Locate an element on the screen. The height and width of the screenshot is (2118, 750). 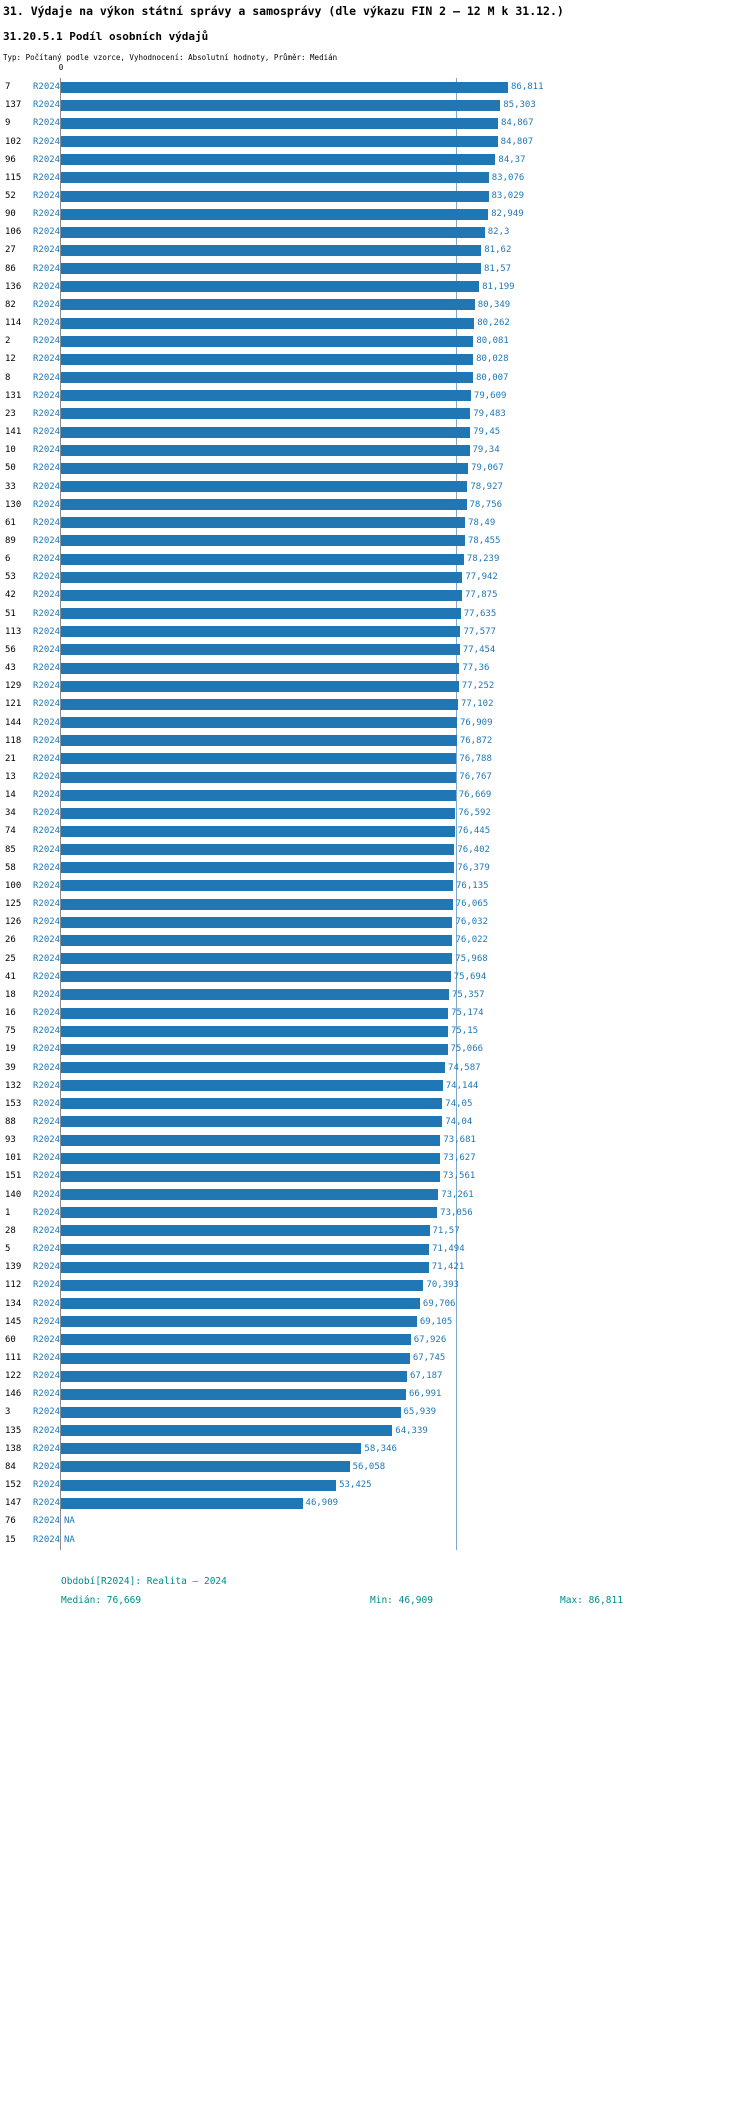
value-label: 77,252 is located at coordinates (478, 686).